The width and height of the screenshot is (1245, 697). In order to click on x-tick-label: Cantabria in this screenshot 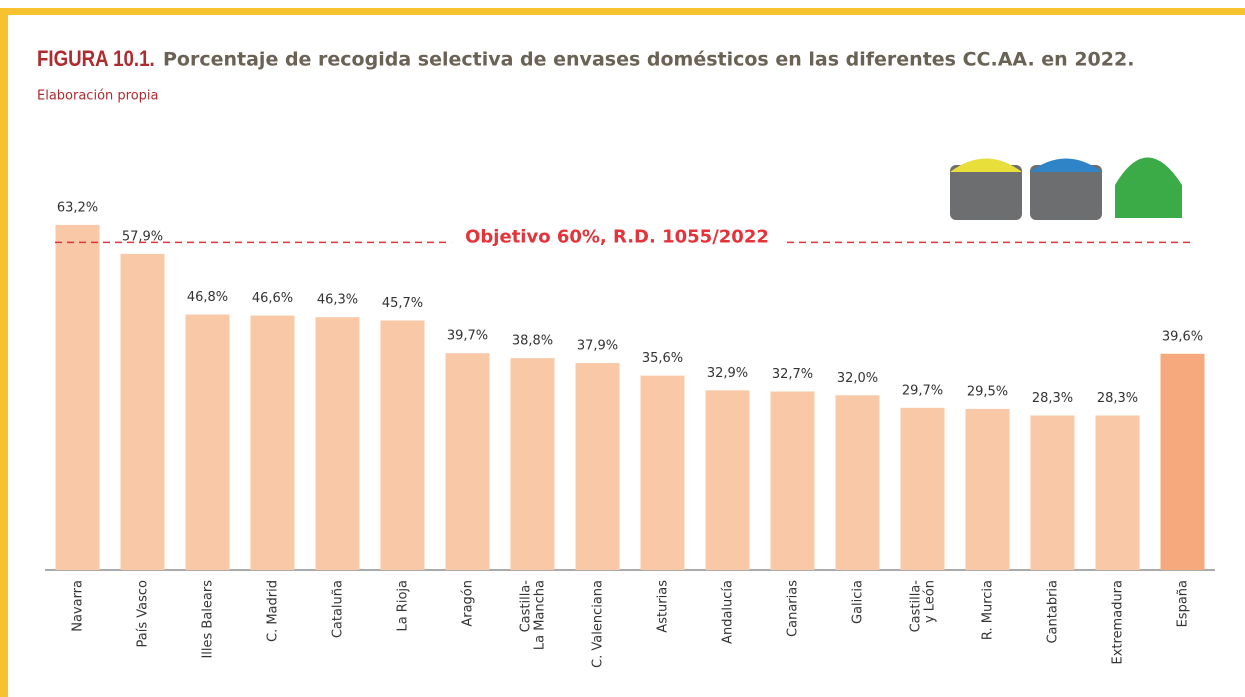, I will do `click(1052, 612)`.